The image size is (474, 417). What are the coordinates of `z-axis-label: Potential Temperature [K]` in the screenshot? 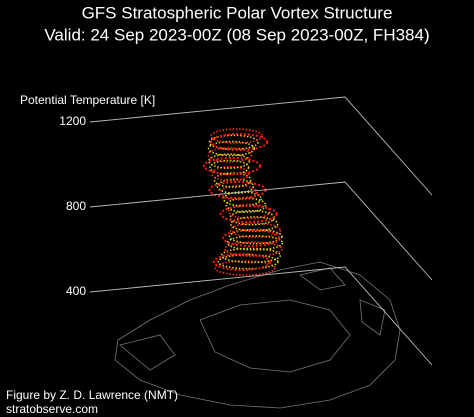 It's located at (87, 100).